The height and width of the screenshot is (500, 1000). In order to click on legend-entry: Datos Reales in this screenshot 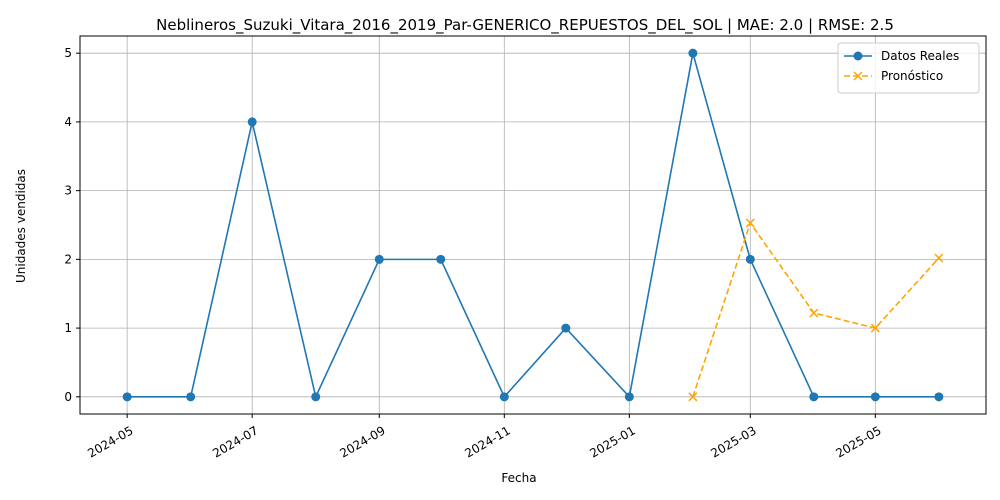, I will do `click(901, 56)`.